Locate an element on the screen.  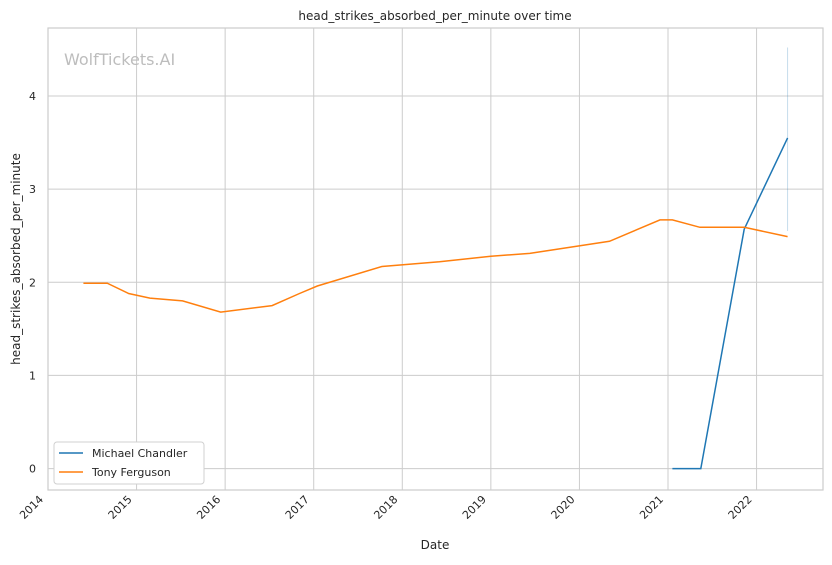
y-tick-label: 2 is located at coordinates (32, 282).